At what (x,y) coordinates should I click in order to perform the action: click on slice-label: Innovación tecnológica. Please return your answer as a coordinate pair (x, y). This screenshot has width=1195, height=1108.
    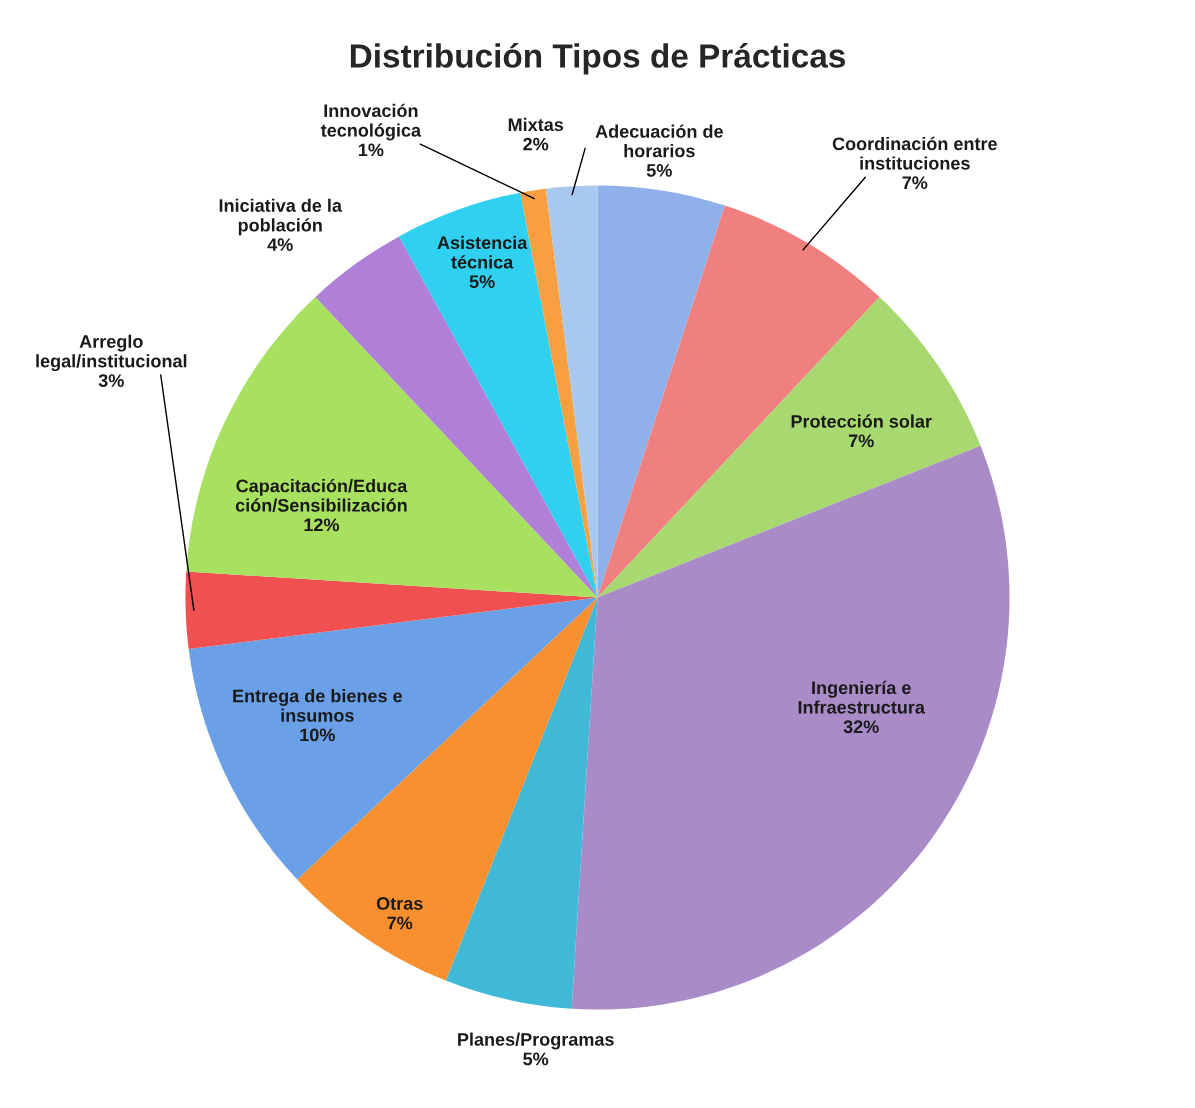
    Looking at the image, I should click on (371, 122).